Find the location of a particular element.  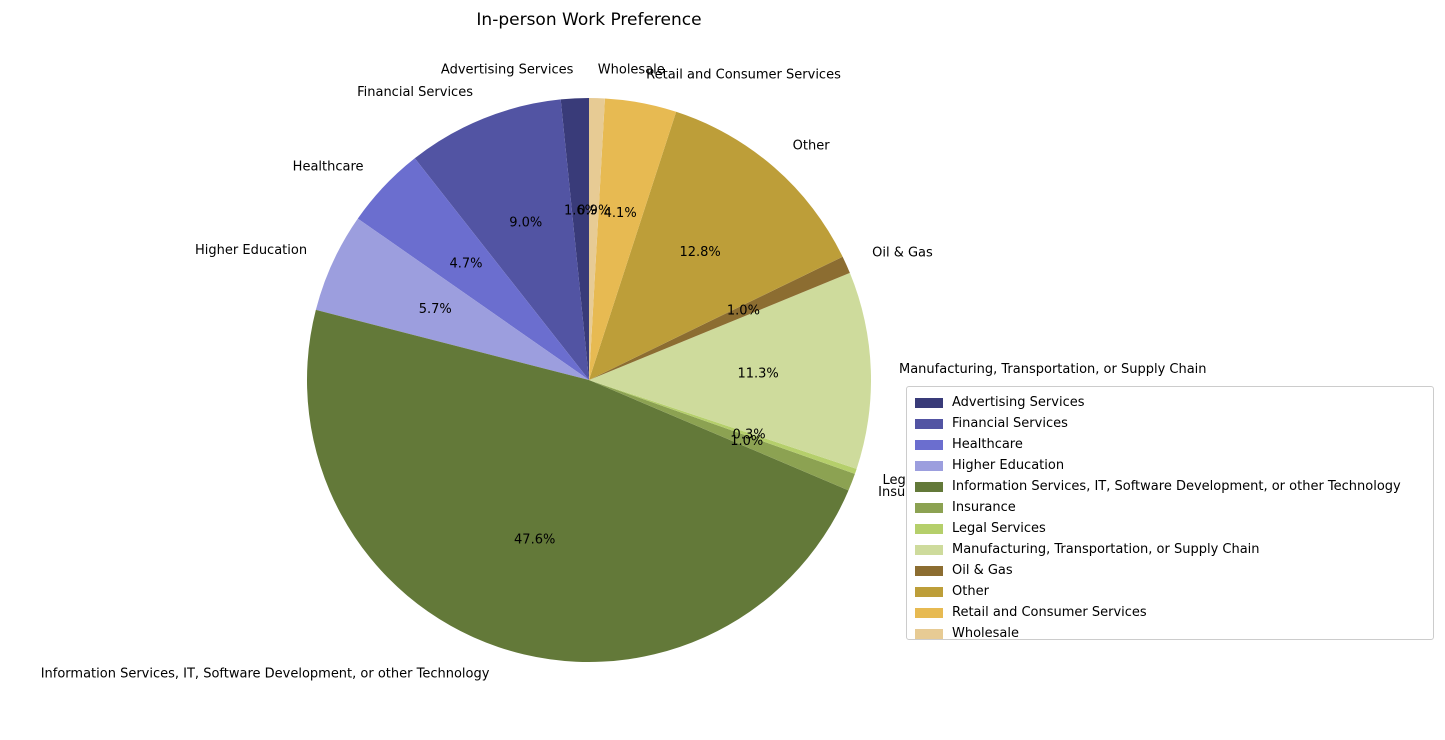

pie-slice-wholesale is located at coordinates (597, 239).